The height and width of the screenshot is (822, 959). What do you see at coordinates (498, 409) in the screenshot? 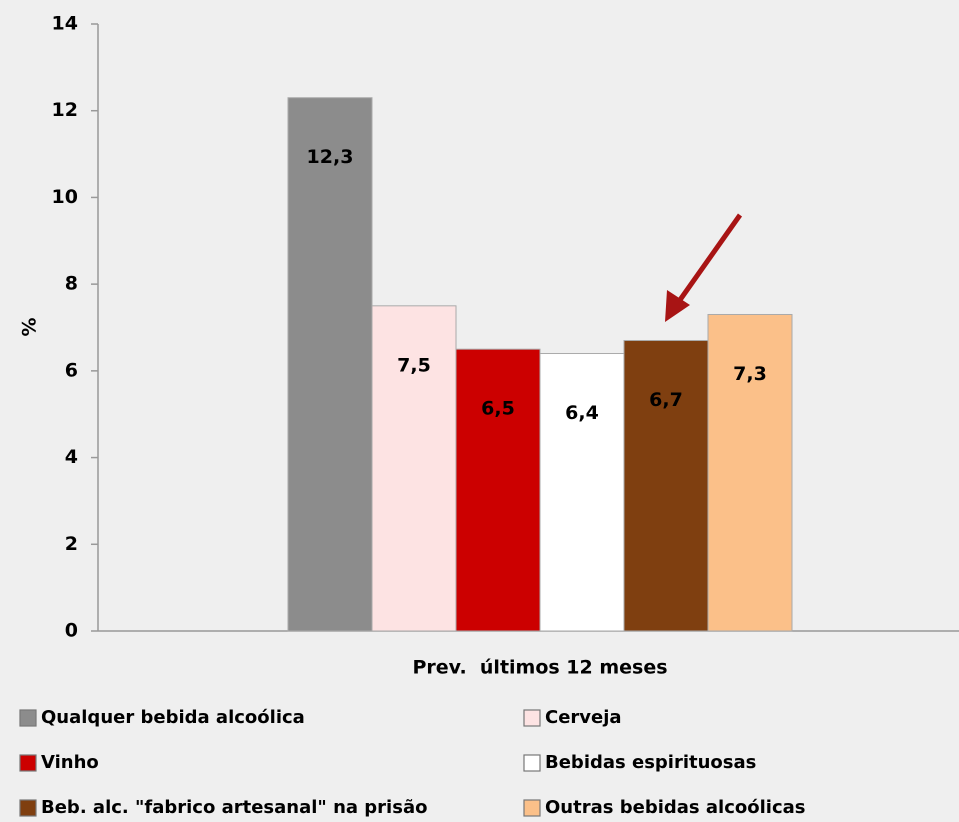
I see `data-label: 6,5` at bounding box center [498, 409].